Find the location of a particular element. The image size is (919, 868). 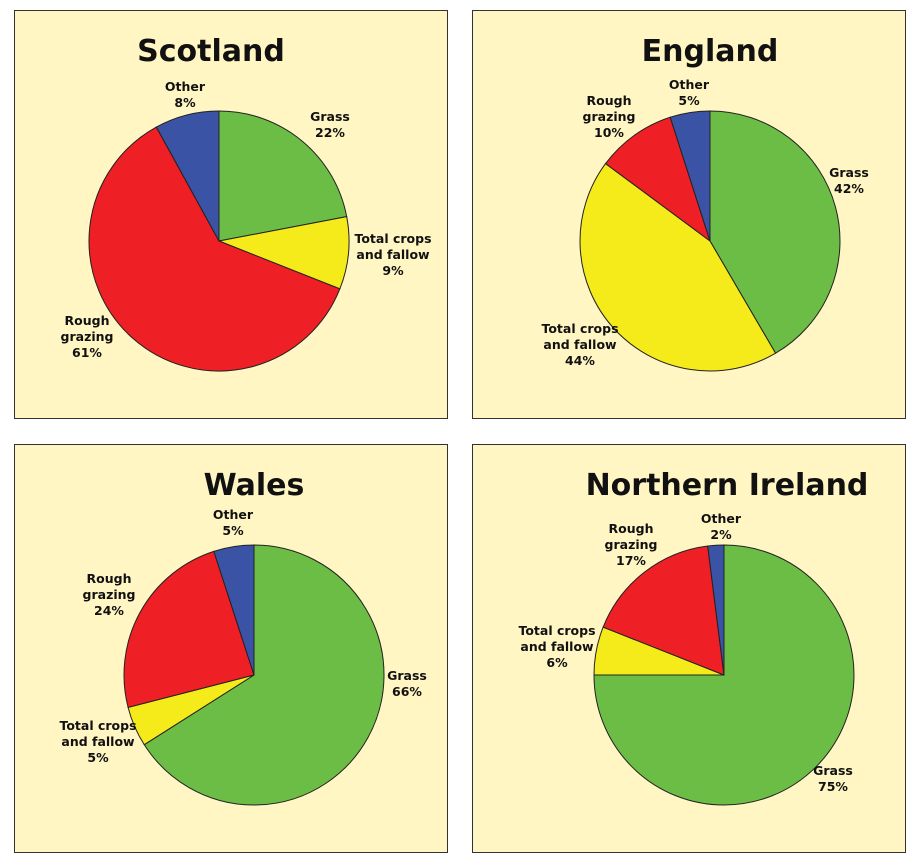

slice-percent-label: 44% is located at coordinates (580, 360).